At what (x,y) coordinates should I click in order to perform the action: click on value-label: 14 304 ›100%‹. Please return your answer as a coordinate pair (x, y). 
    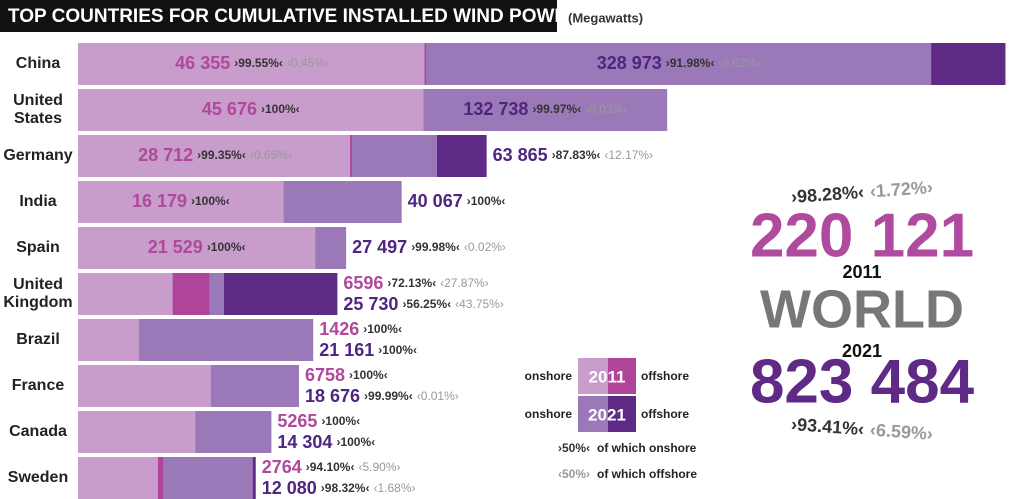
    Looking at the image, I should click on (326, 442).